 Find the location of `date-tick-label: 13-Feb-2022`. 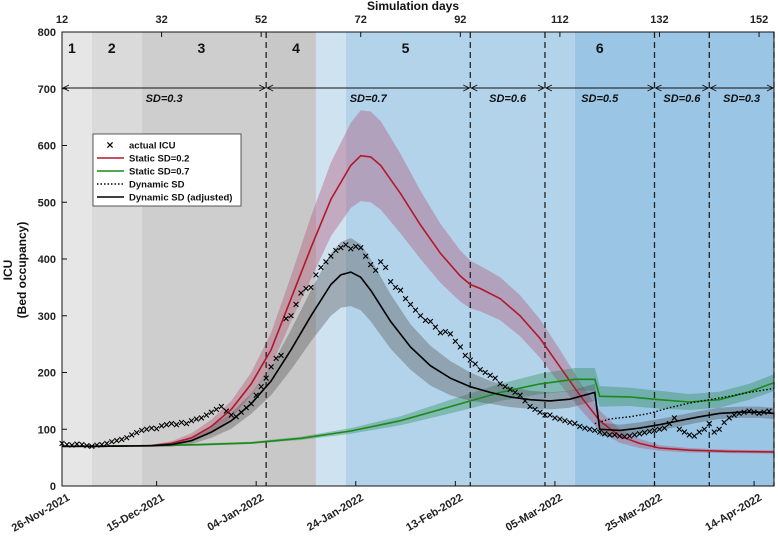

date-tick-label: 13-Feb-2022 is located at coordinates (434, 513).